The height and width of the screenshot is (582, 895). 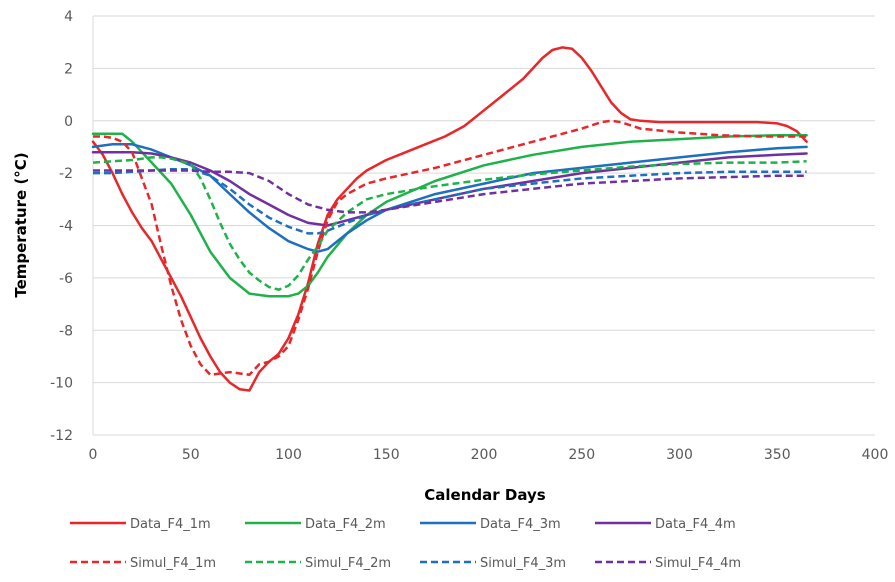 What do you see at coordinates (61, 436) in the screenshot?
I see `y-tick-label: -12` at bounding box center [61, 436].